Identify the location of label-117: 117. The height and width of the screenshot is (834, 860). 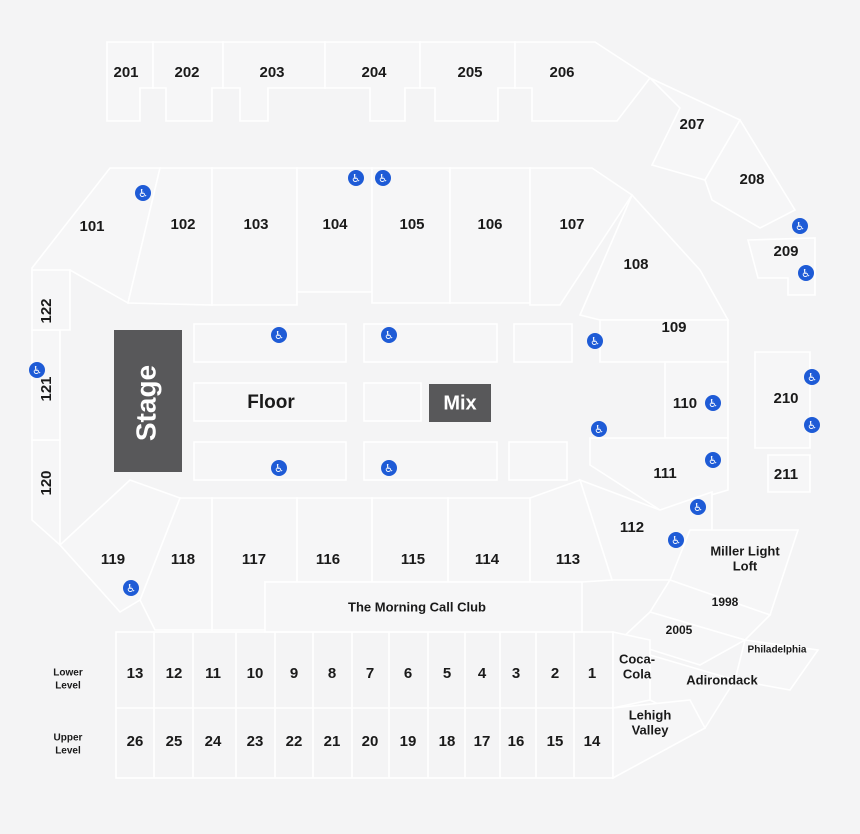
(254, 559).